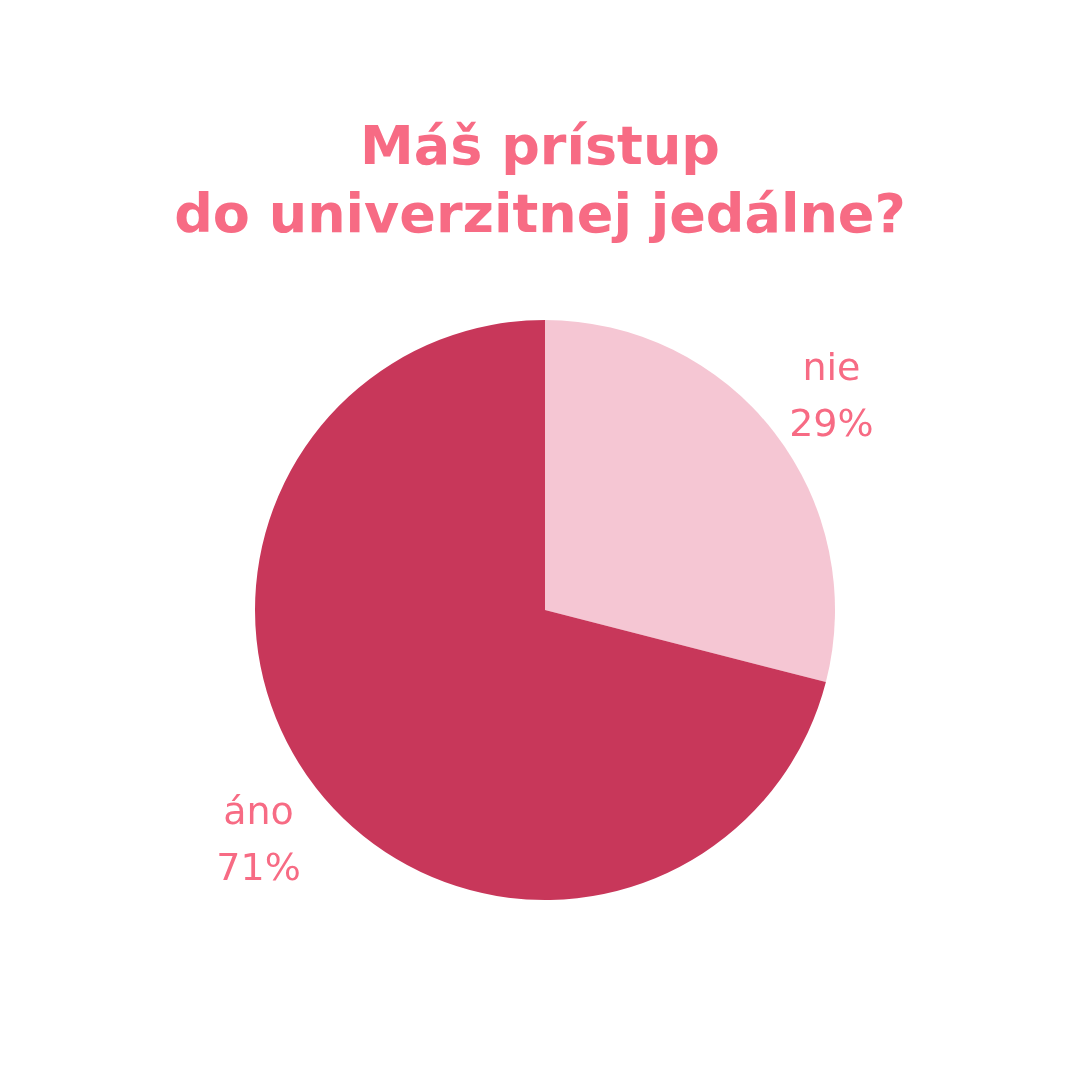 The height and width of the screenshot is (1080, 1080). I want to click on slice-label: áno, so click(258, 811).